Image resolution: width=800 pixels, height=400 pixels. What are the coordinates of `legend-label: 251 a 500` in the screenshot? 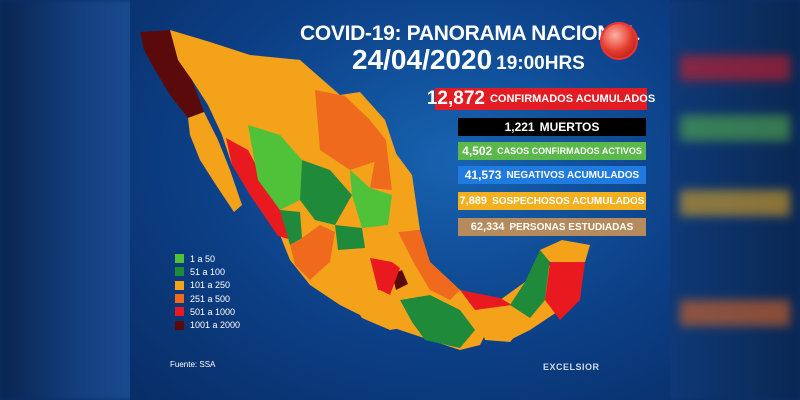 It's located at (210, 298).